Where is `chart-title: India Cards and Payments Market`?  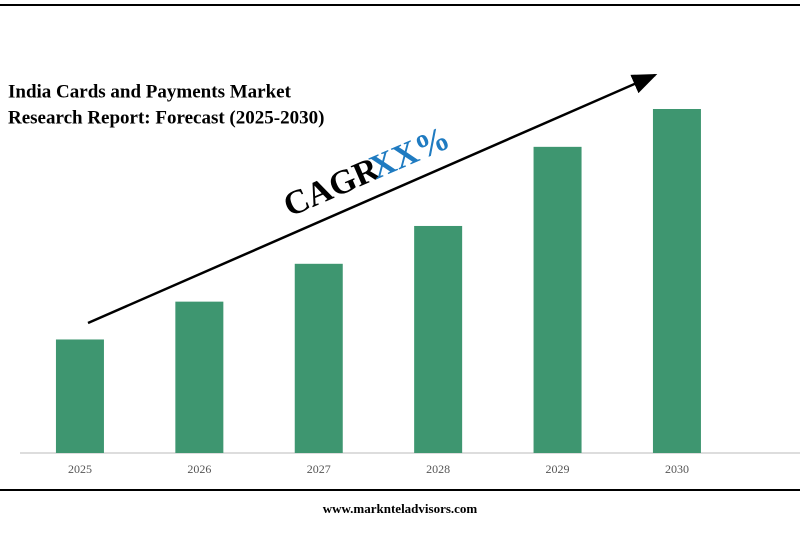
chart-title: India Cards and Payments Market is located at coordinates (150, 91).